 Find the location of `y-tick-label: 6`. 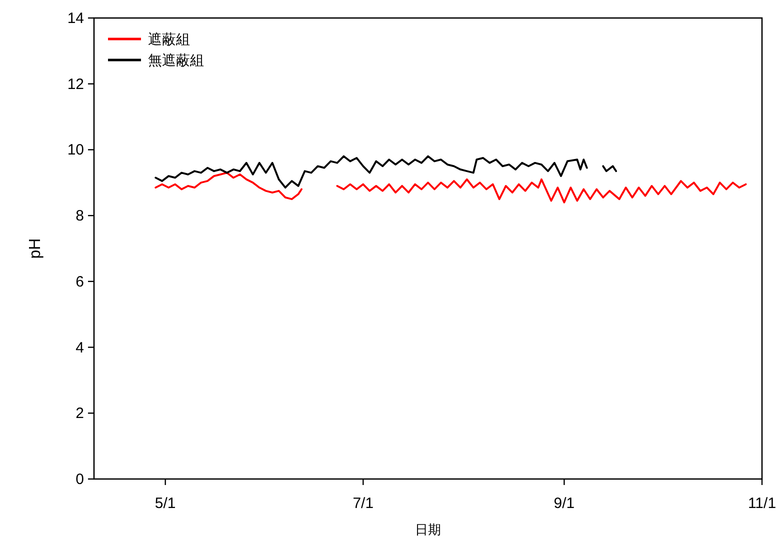

y-tick-label: 6 is located at coordinates (80, 281).